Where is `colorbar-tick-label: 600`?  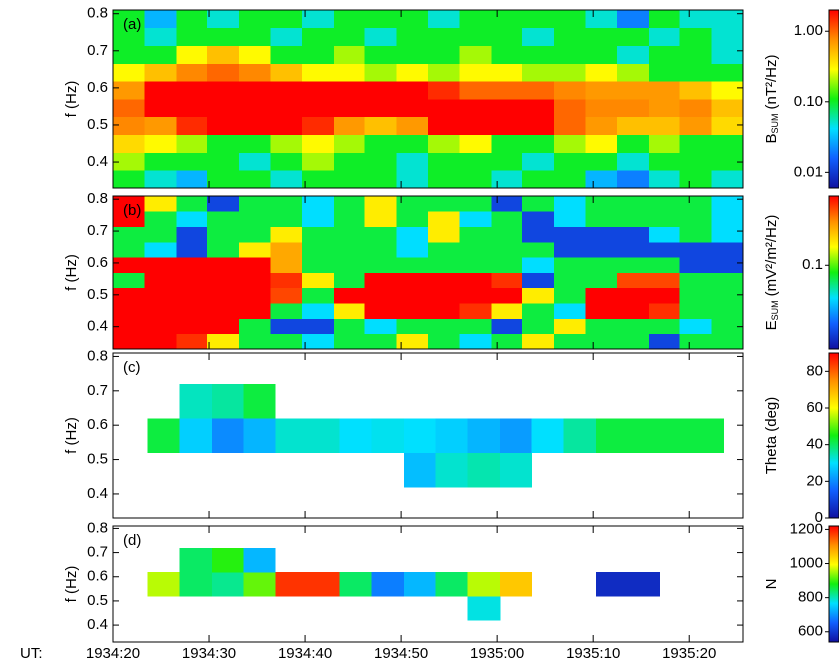 colorbar-tick-label: 600 is located at coordinates (810, 631).